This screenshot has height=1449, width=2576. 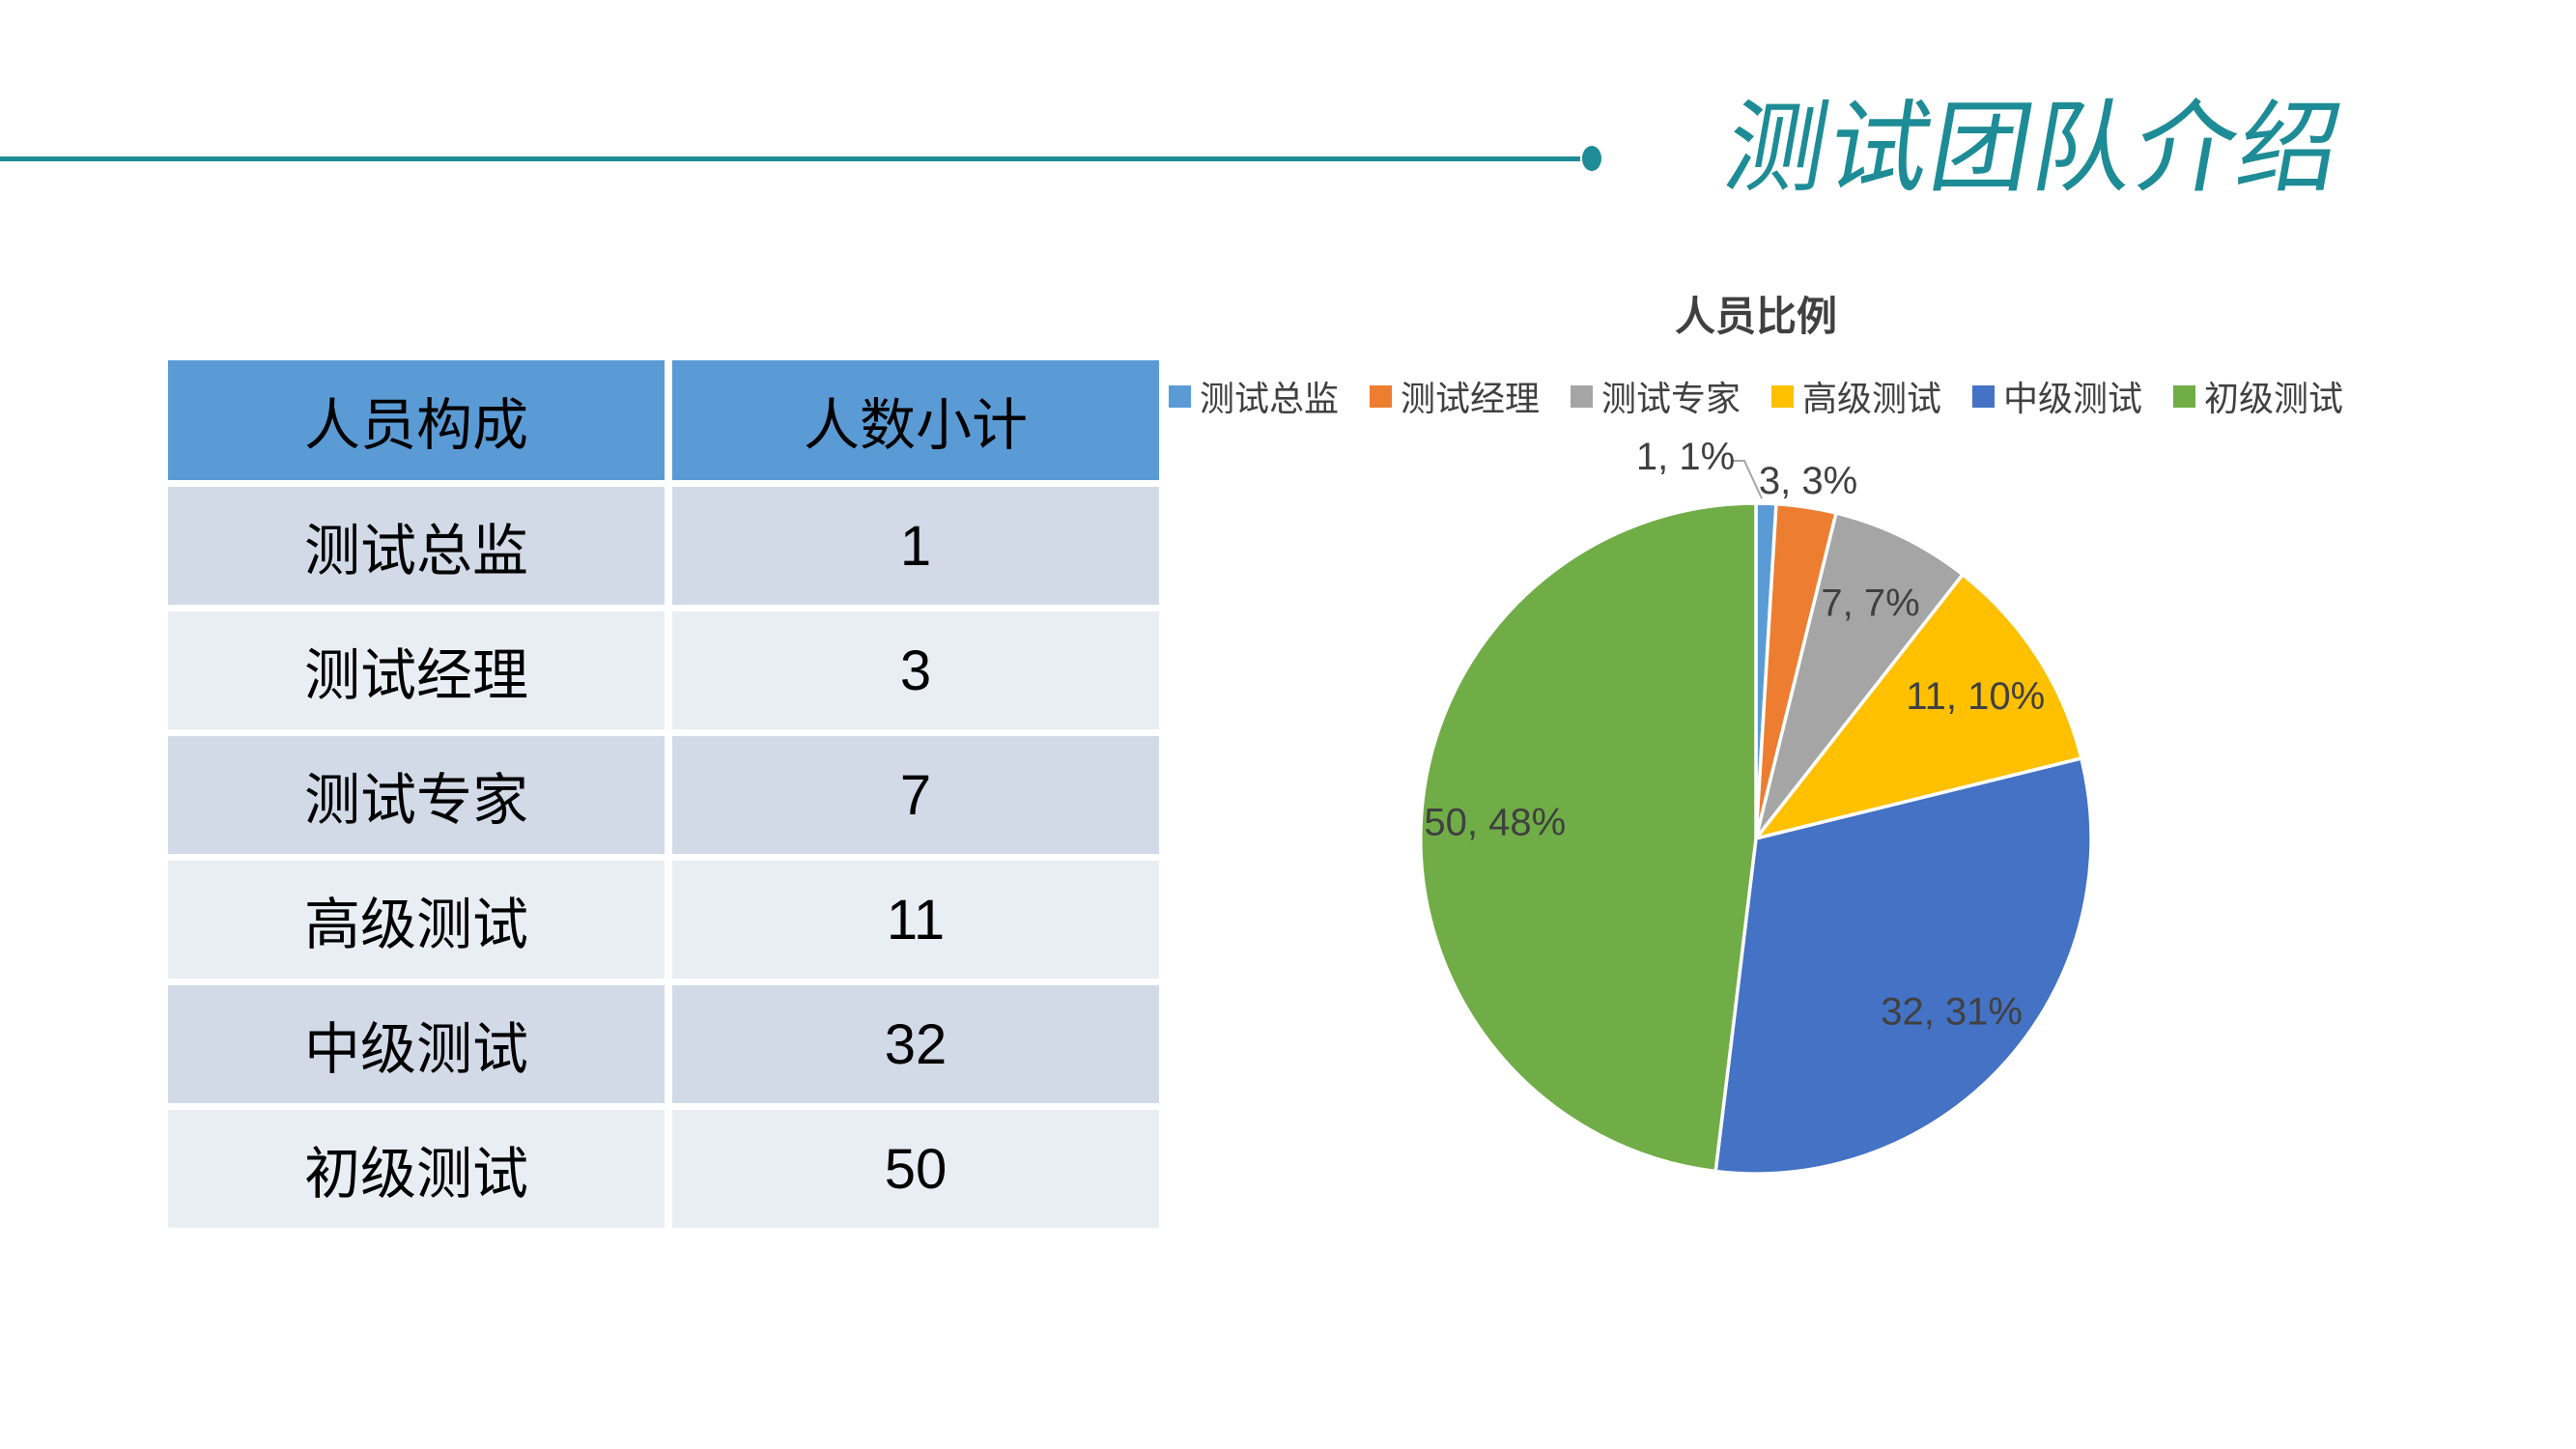 What do you see at coordinates (1870, 603) in the screenshot?
I see `pie-data-label: 7, 7%` at bounding box center [1870, 603].